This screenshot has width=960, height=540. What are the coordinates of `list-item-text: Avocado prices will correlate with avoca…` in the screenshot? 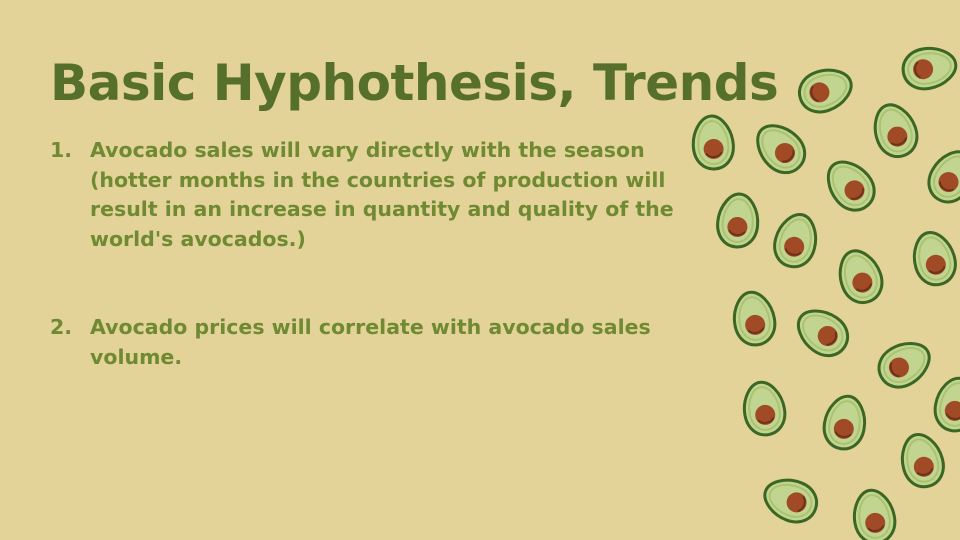 It's located at (370, 342).